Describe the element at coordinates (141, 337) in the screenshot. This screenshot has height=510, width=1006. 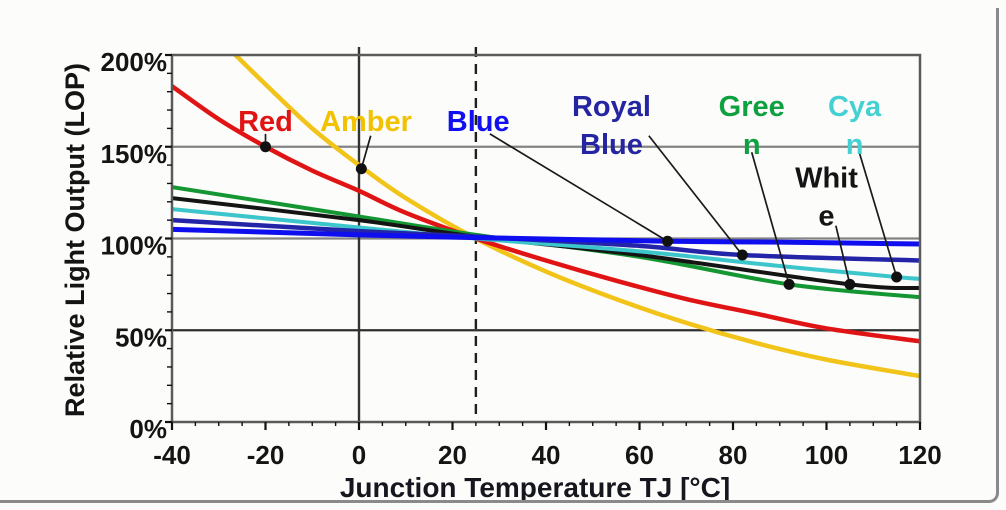
I see `y-tick-label-50: 50%` at that location.